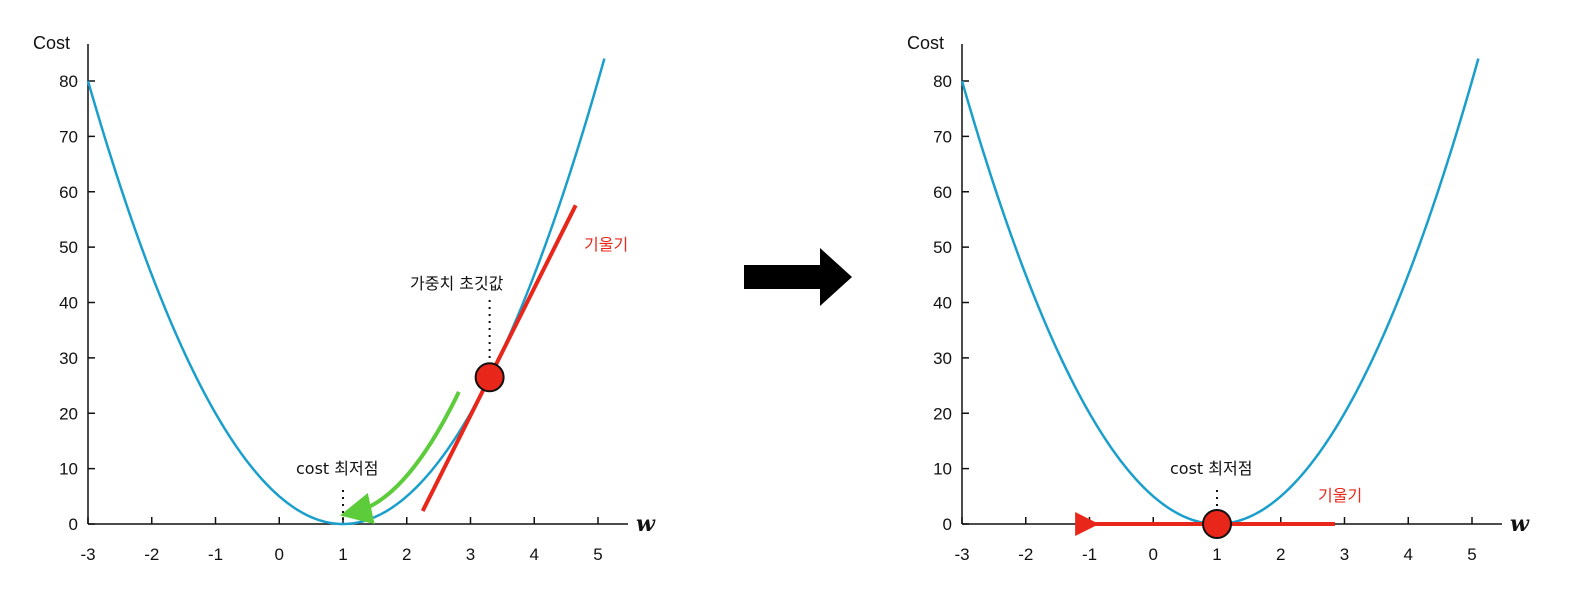  I want to click on left-x-tick-label: 2, so click(406, 554).